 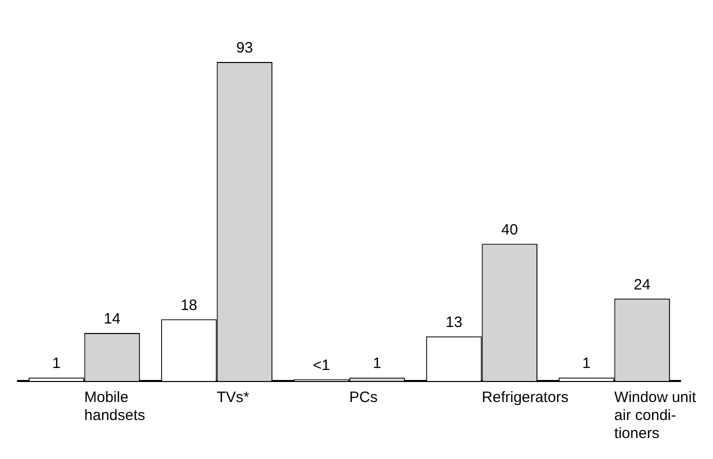 What do you see at coordinates (189, 305) in the screenshot?
I see `data-label: 18` at bounding box center [189, 305].